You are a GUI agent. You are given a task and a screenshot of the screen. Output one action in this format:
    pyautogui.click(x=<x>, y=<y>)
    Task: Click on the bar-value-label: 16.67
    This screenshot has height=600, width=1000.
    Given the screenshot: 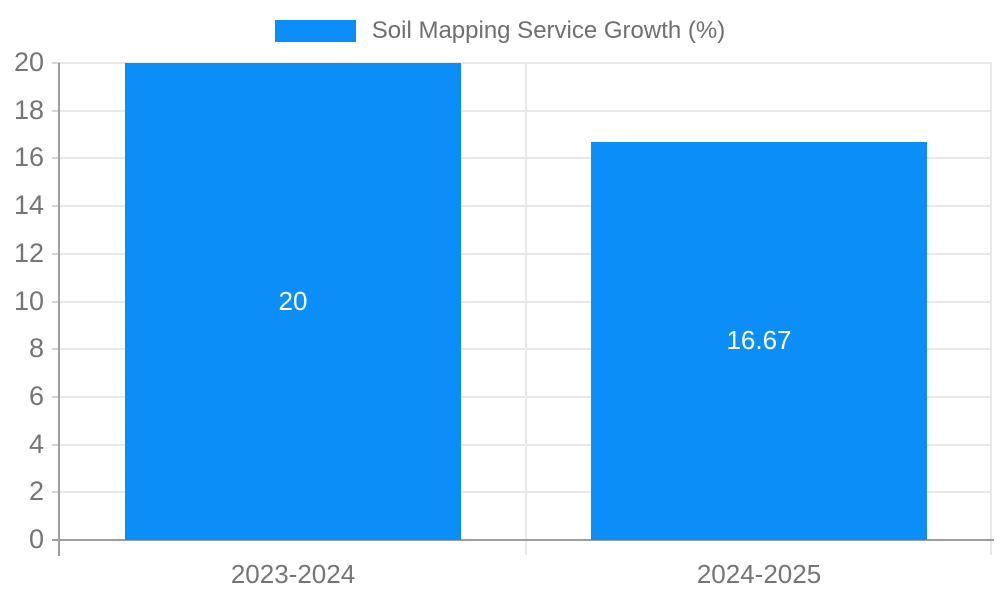 What is the action you would take?
    pyautogui.click(x=759, y=340)
    